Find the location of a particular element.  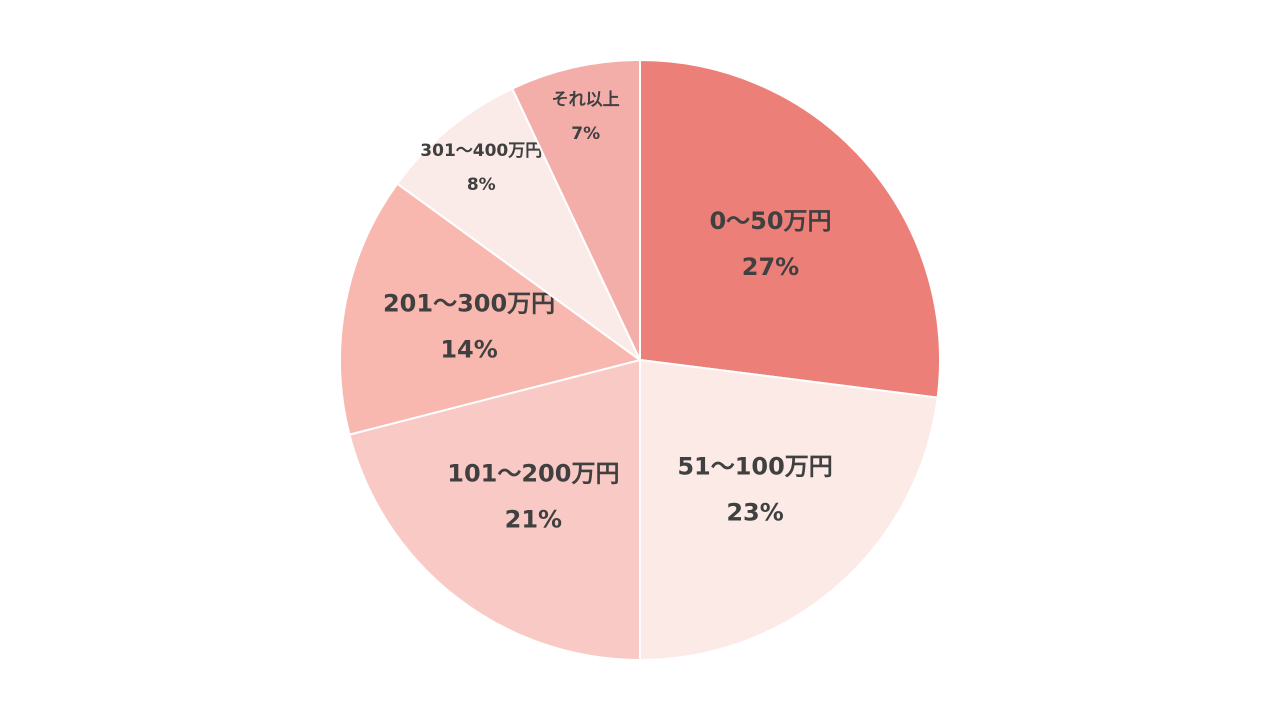

slice-value-label: 21% is located at coordinates (533, 519).